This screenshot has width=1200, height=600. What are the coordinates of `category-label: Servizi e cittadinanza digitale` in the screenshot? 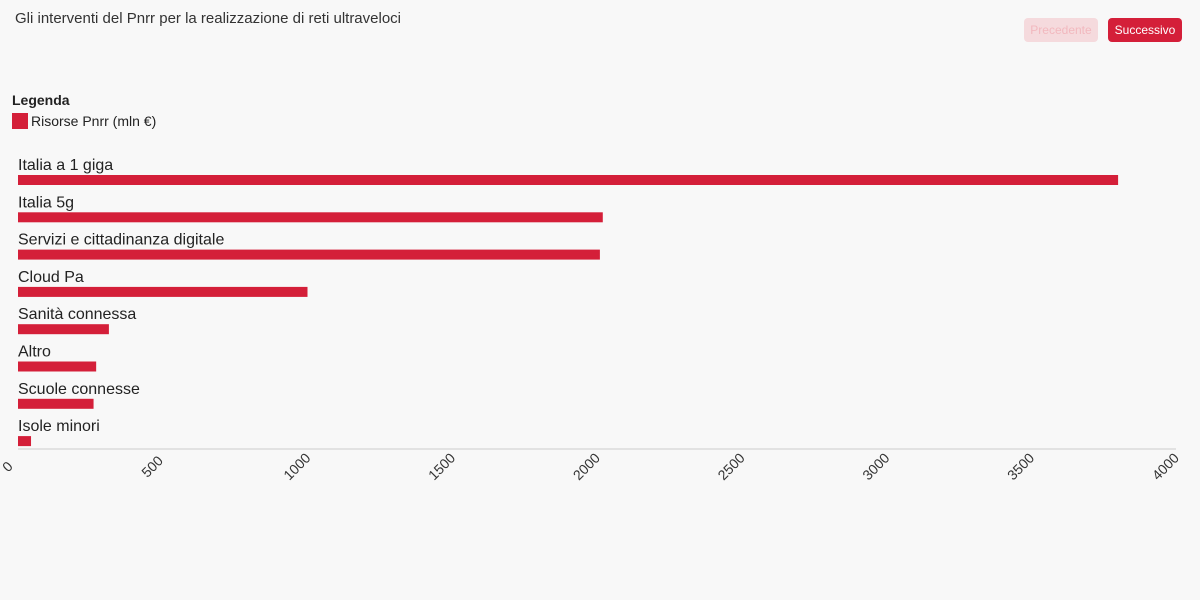 It's located at (121, 240).